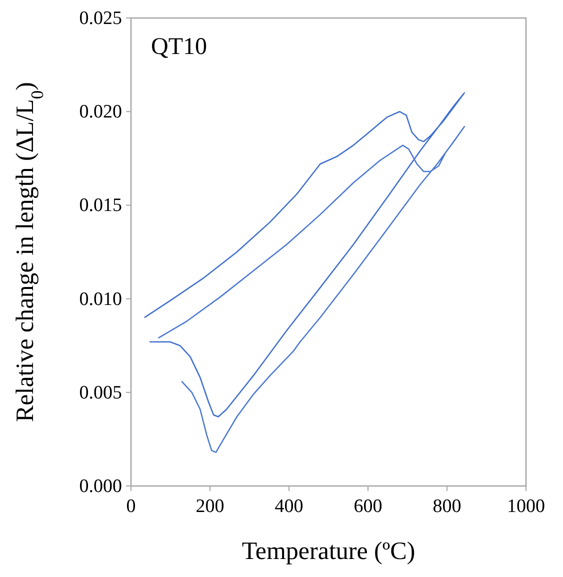 The image size is (563, 577). What do you see at coordinates (100, 486) in the screenshot?
I see `y-tick-label: 0.000` at bounding box center [100, 486].